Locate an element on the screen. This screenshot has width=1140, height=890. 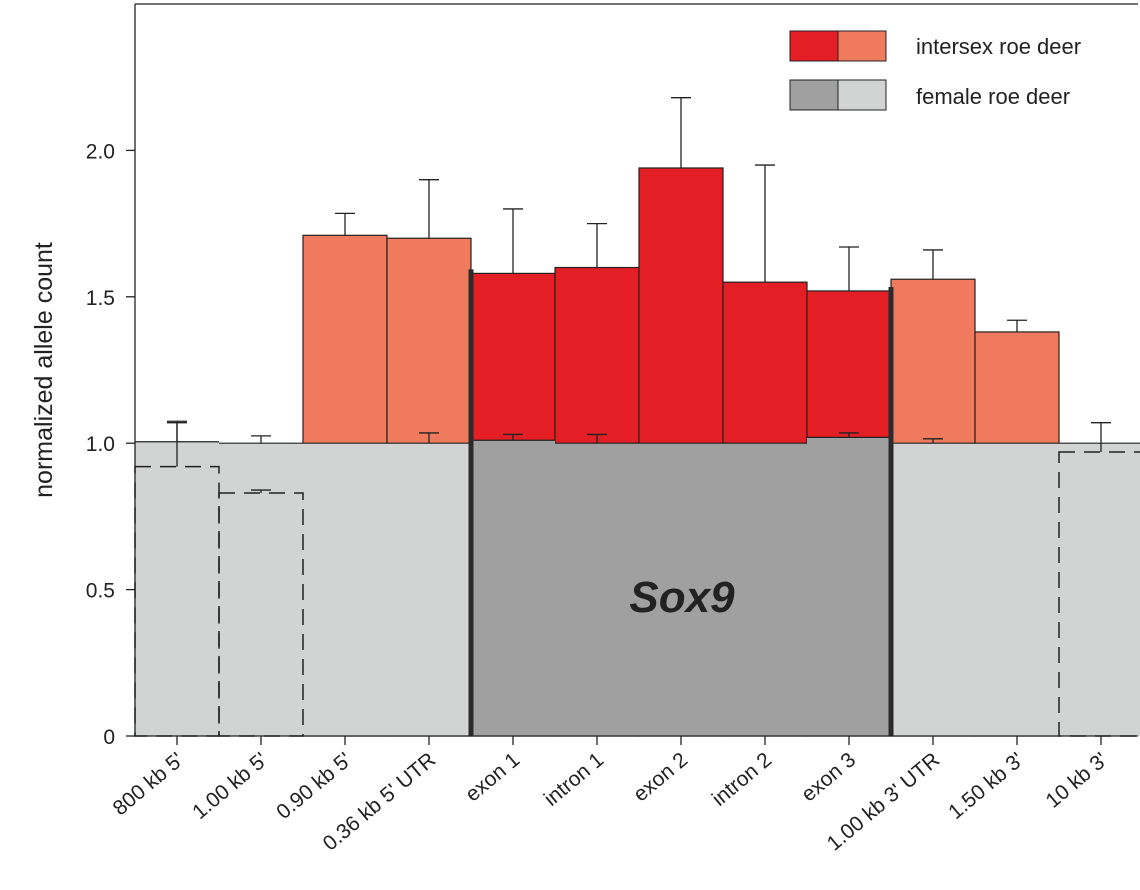
y-tick-label-2: 1.0 is located at coordinates (100, 444).